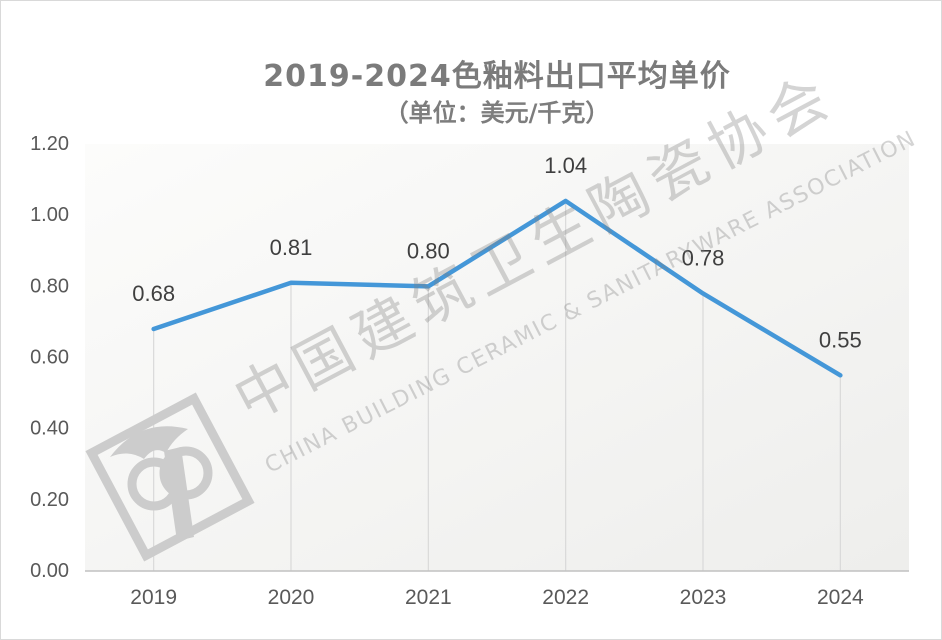 This screenshot has height=640, width=942. What do you see at coordinates (49, 429) in the screenshot?
I see `y-tick-label: 0.40` at bounding box center [49, 429].